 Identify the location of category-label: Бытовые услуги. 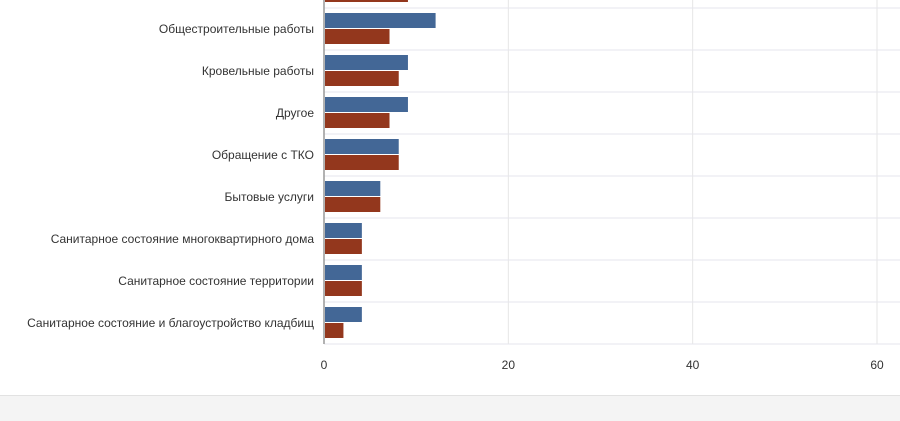
(270, 197).